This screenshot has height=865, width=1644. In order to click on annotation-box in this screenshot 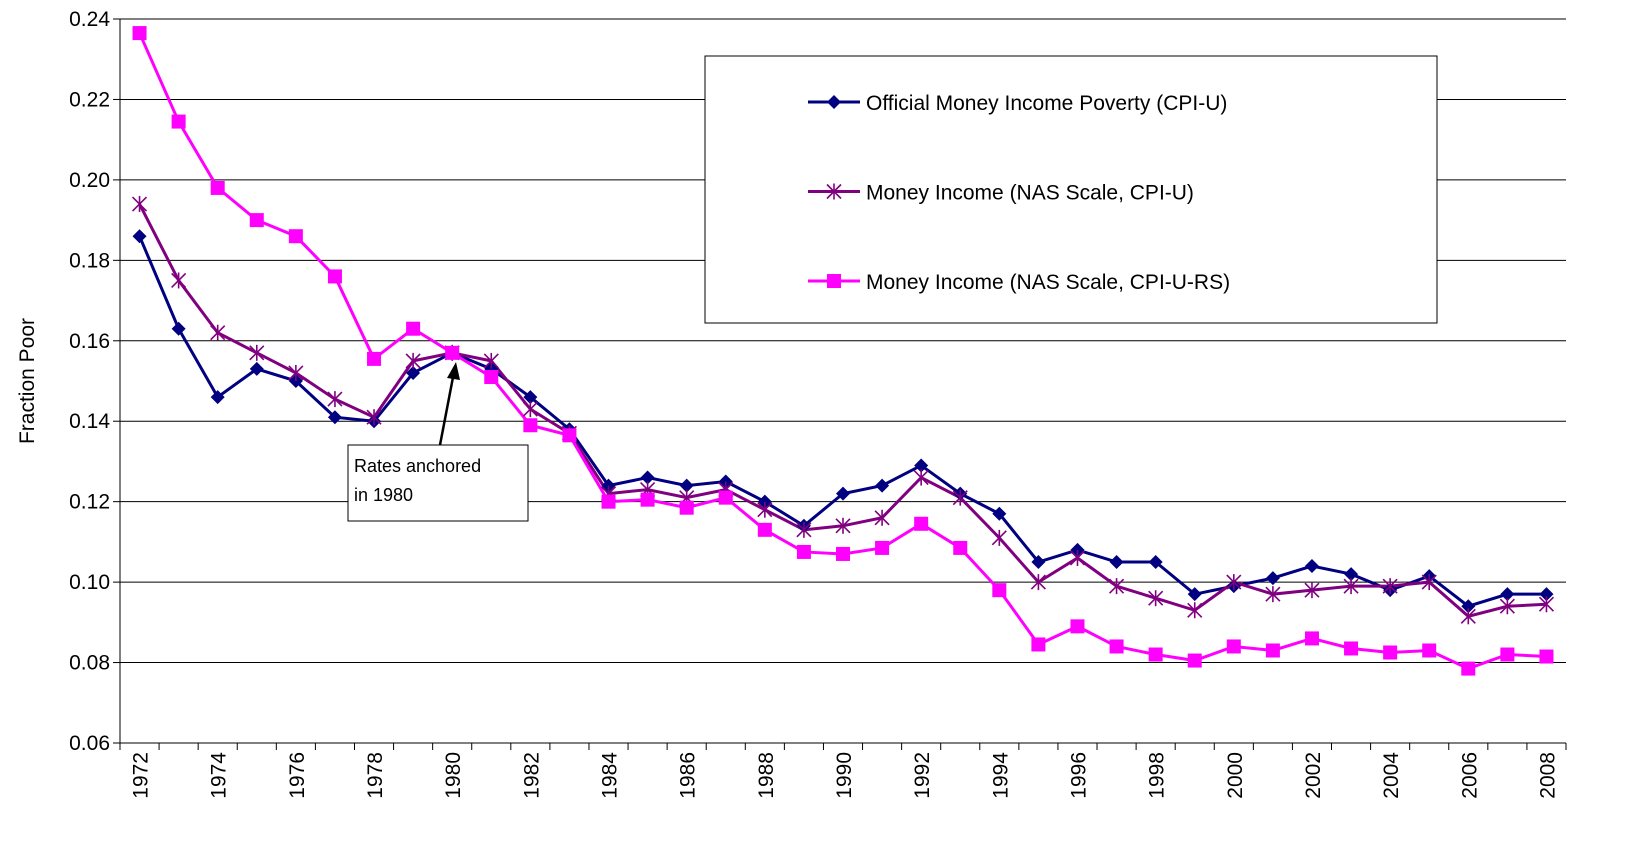, I will do `click(438, 483)`.